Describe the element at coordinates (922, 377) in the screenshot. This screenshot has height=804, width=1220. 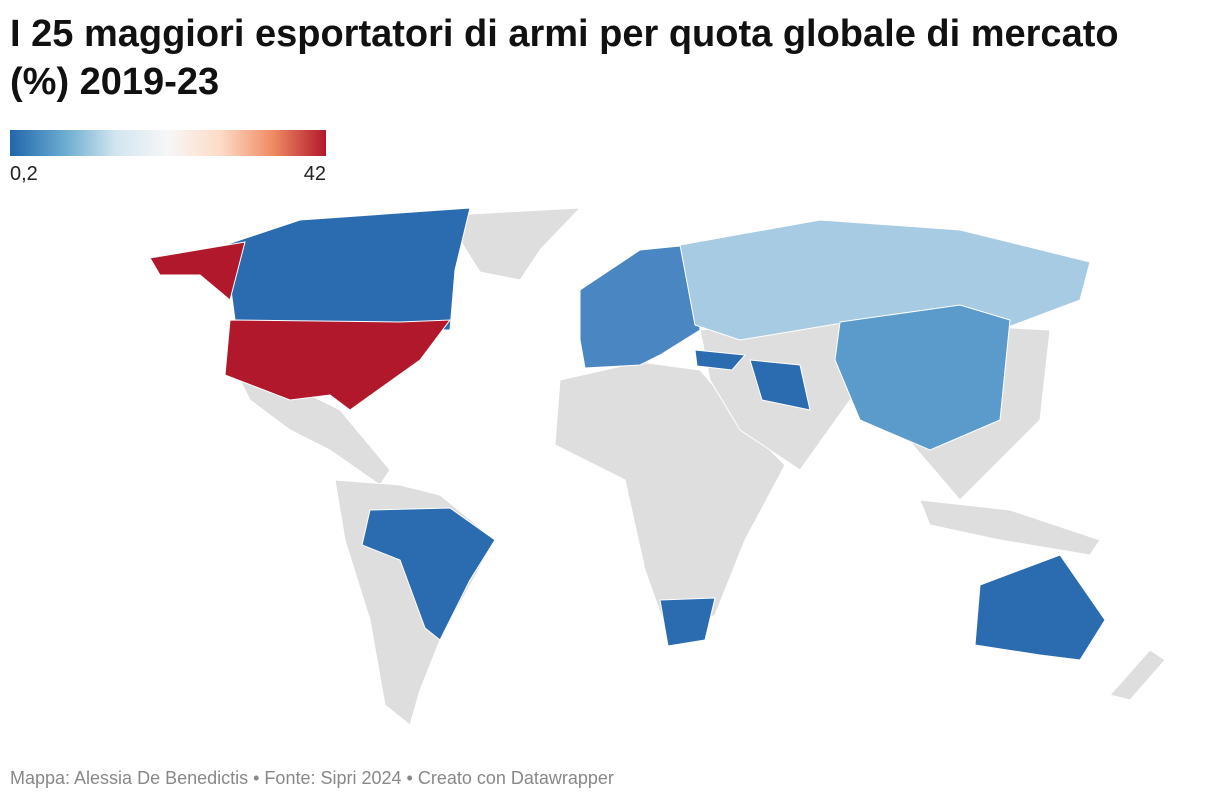
I see `china` at that location.